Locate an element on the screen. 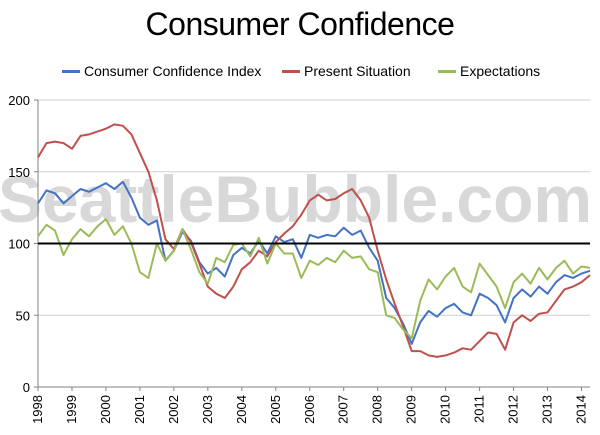 The width and height of the screenshot is (600, 435). x-tick-label: 2000 is located at coordinates (105, 409).